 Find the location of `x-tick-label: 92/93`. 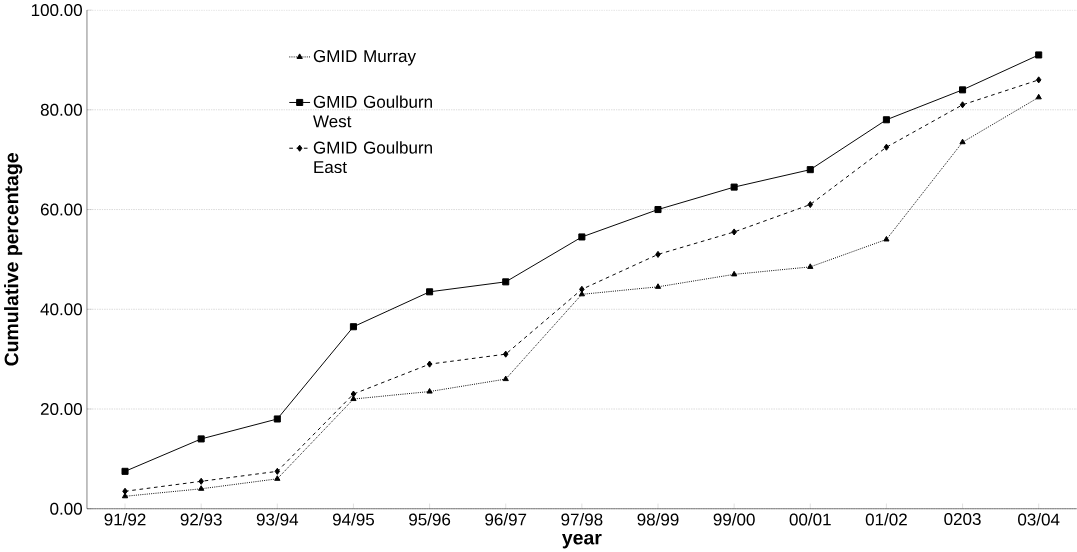

x-tick-label: 92/93 is located at coordinates (201, 519).